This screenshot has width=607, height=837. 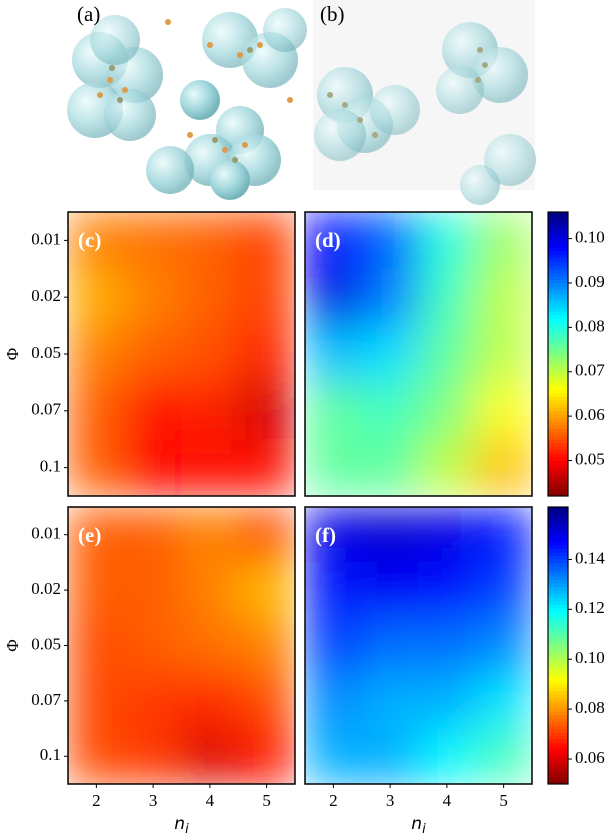 What do you see at coordinates (424, 102) in the screenshot?
I see `image-b` at bounding box center [424, 102].